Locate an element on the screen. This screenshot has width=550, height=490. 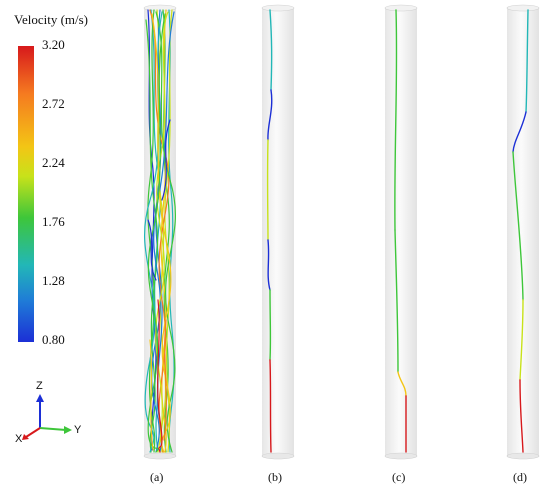
y-axis-arrow is located at coordinates (68, 430).